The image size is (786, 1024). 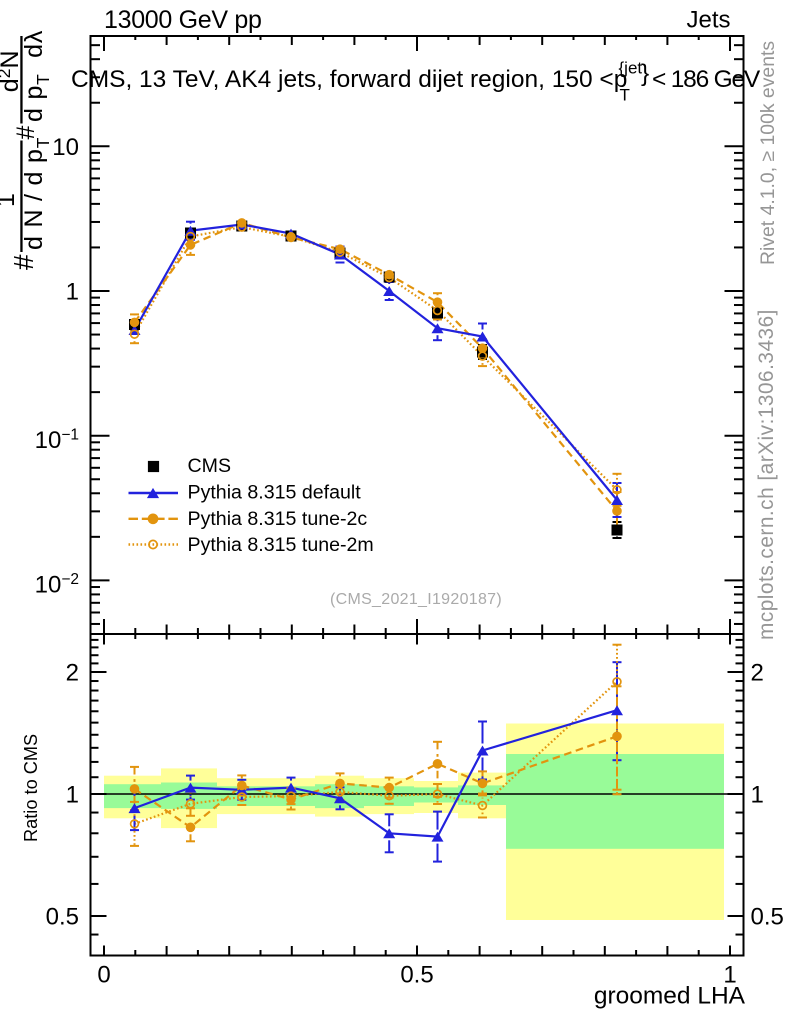 What do you see at coordinates (670, 996) in the screenshot?
I see `svg-text: groomed LHA` at bounding box center [670, 996].